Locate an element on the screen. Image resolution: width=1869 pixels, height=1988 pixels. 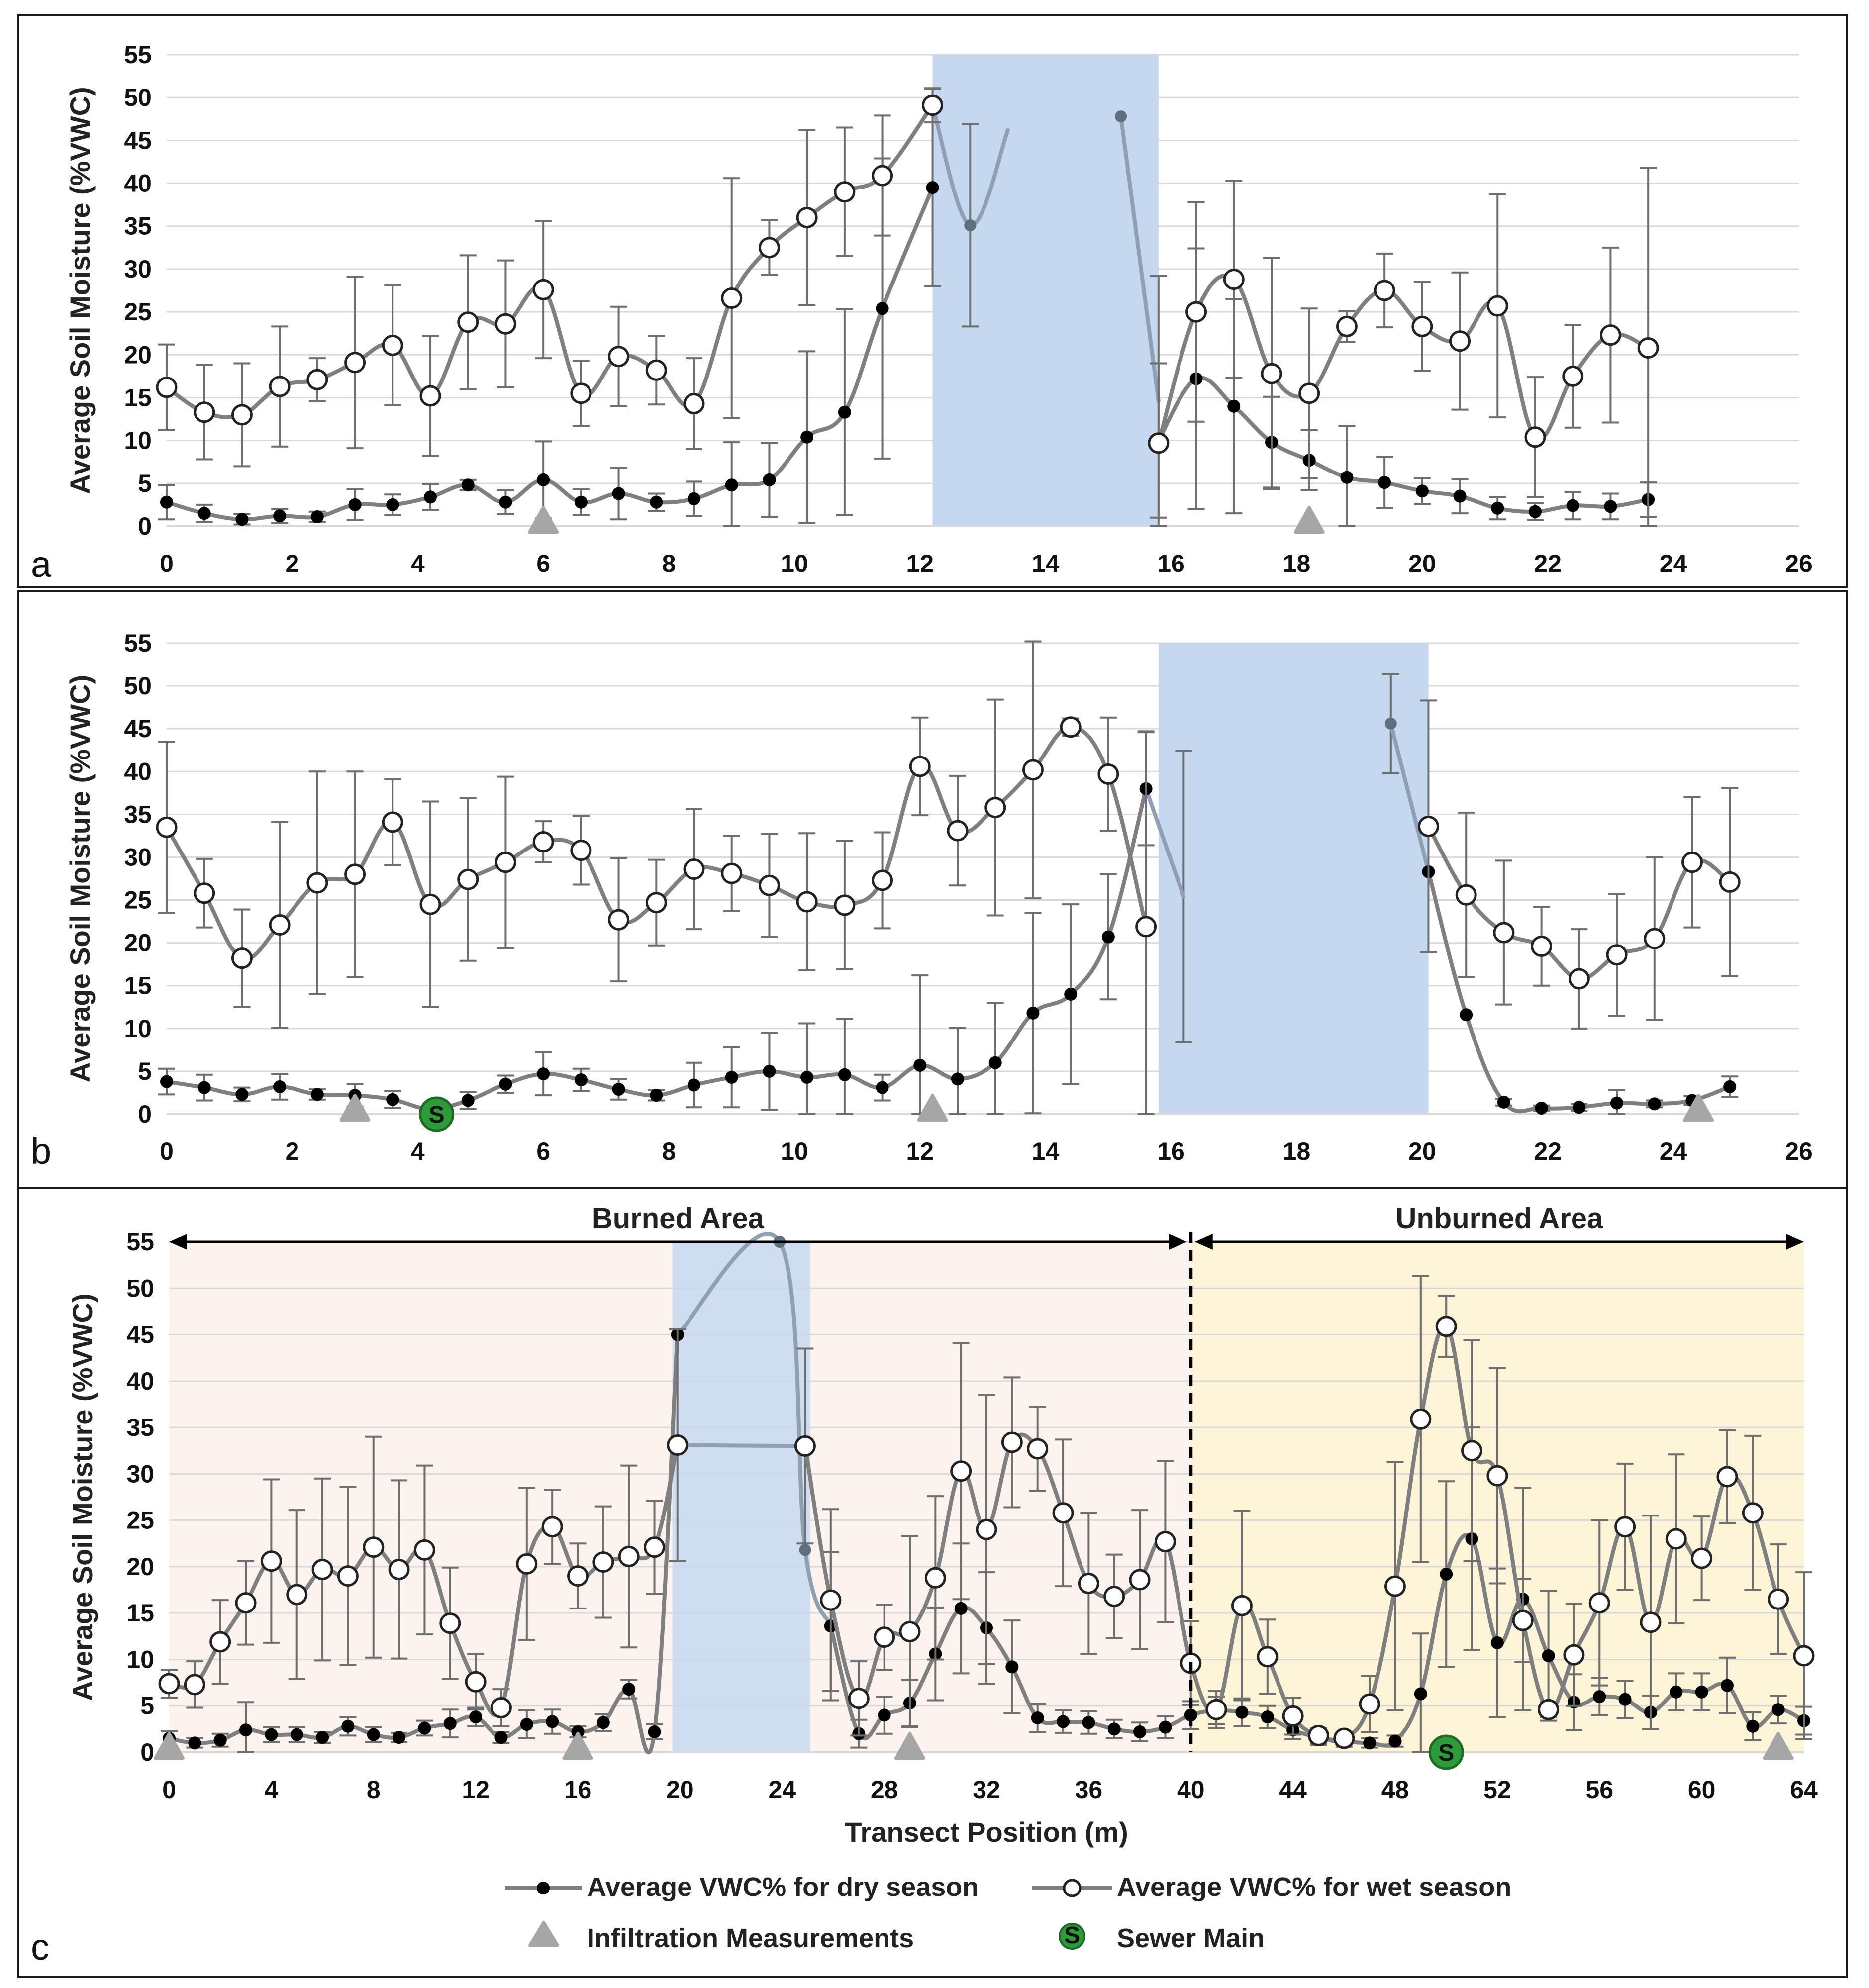
legend-wet-marker is located at coordinates (1073, 1888).